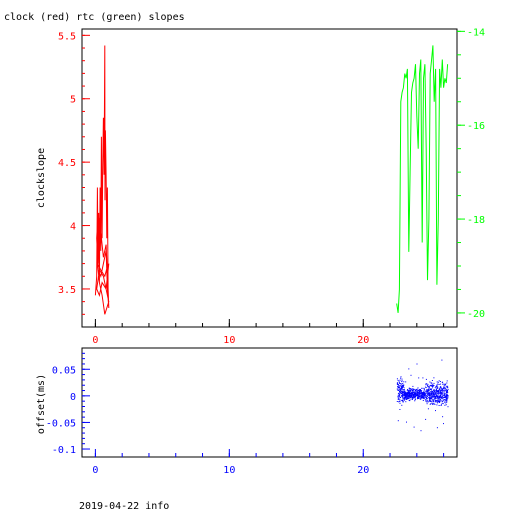 The image size is (512, 512). Describe the element at coordinates (422, 179) in the screenshot. I see `rtc-series-line` at that location.